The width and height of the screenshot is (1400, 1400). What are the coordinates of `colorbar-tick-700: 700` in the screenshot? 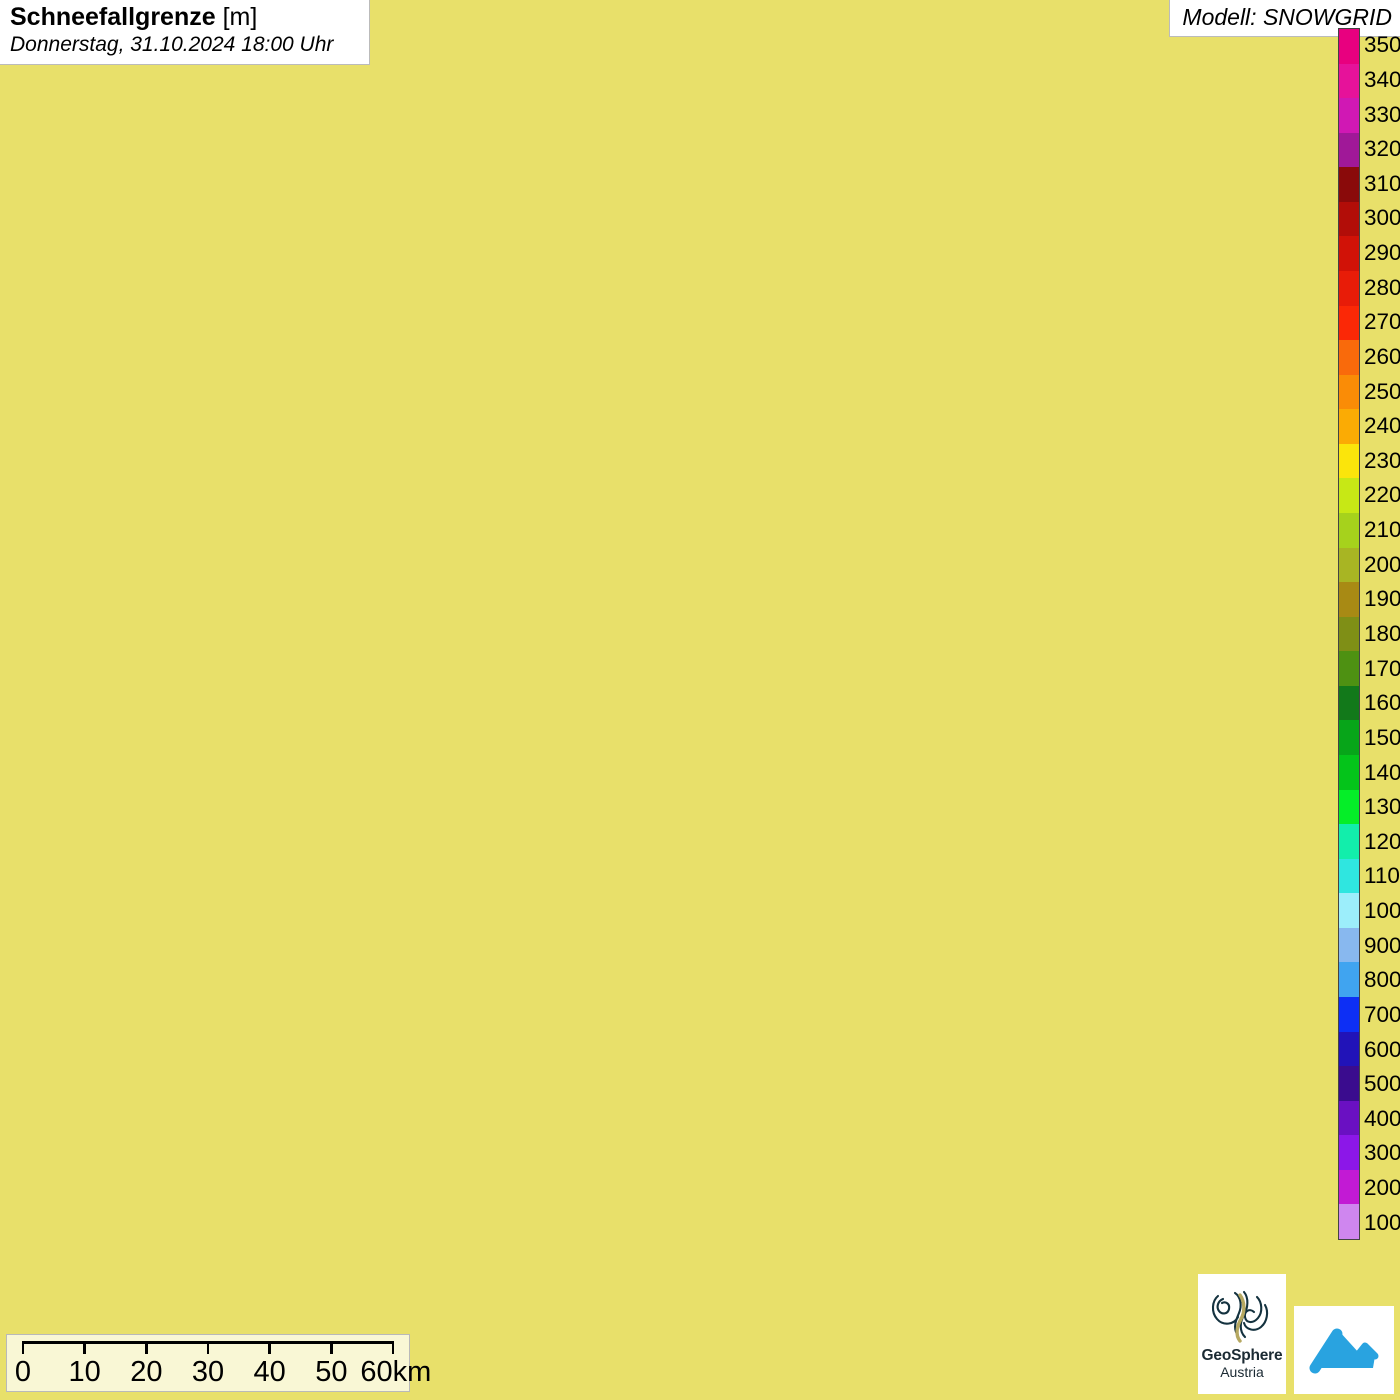 It's located at (1382, 1014).